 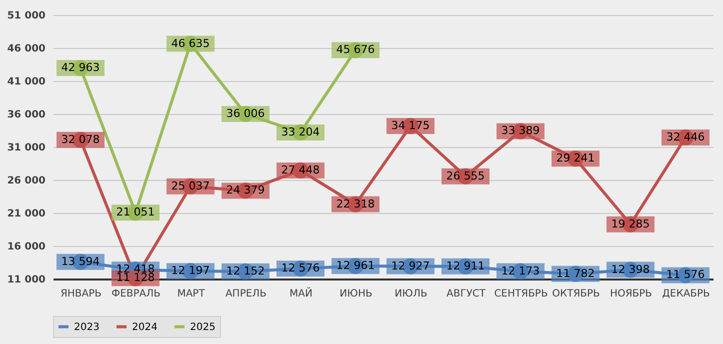 What do you see at coordinates (355, 265) in the screenshot?
I see `data-label: 12 961` at bounding box center [355, 265].